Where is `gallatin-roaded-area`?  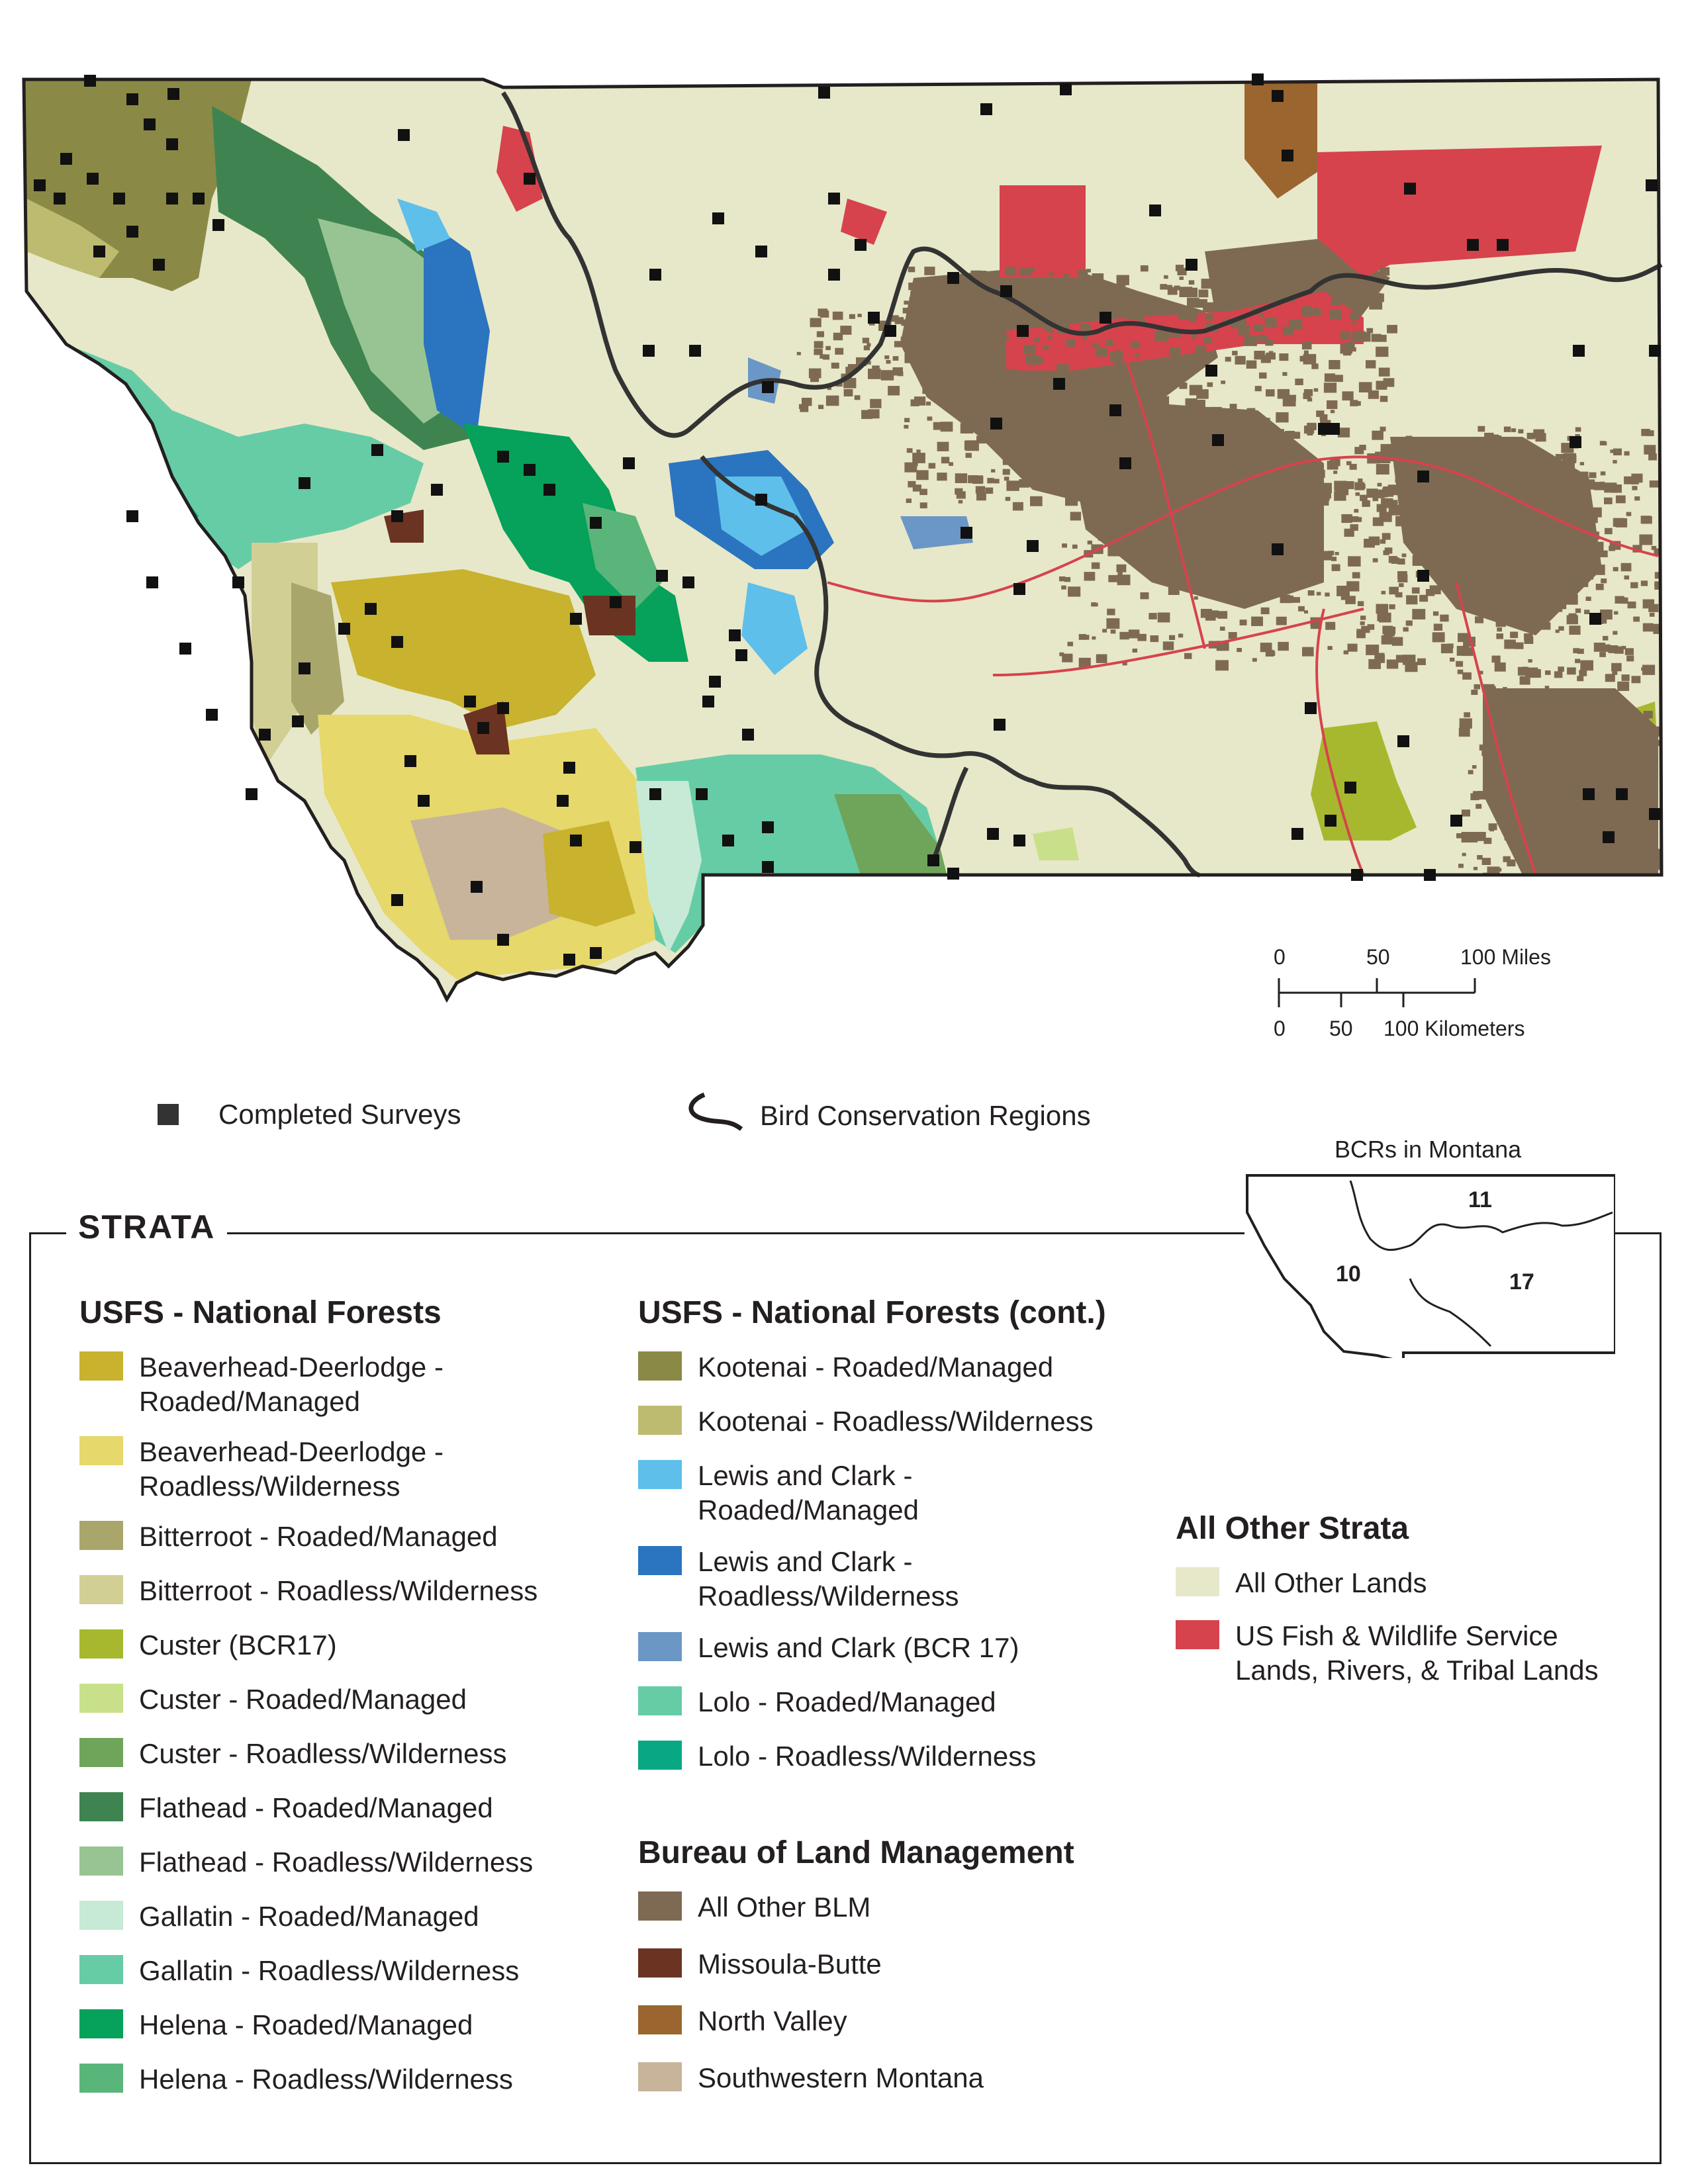
gallatin-roaded-area is located at coordinates (668, 867).